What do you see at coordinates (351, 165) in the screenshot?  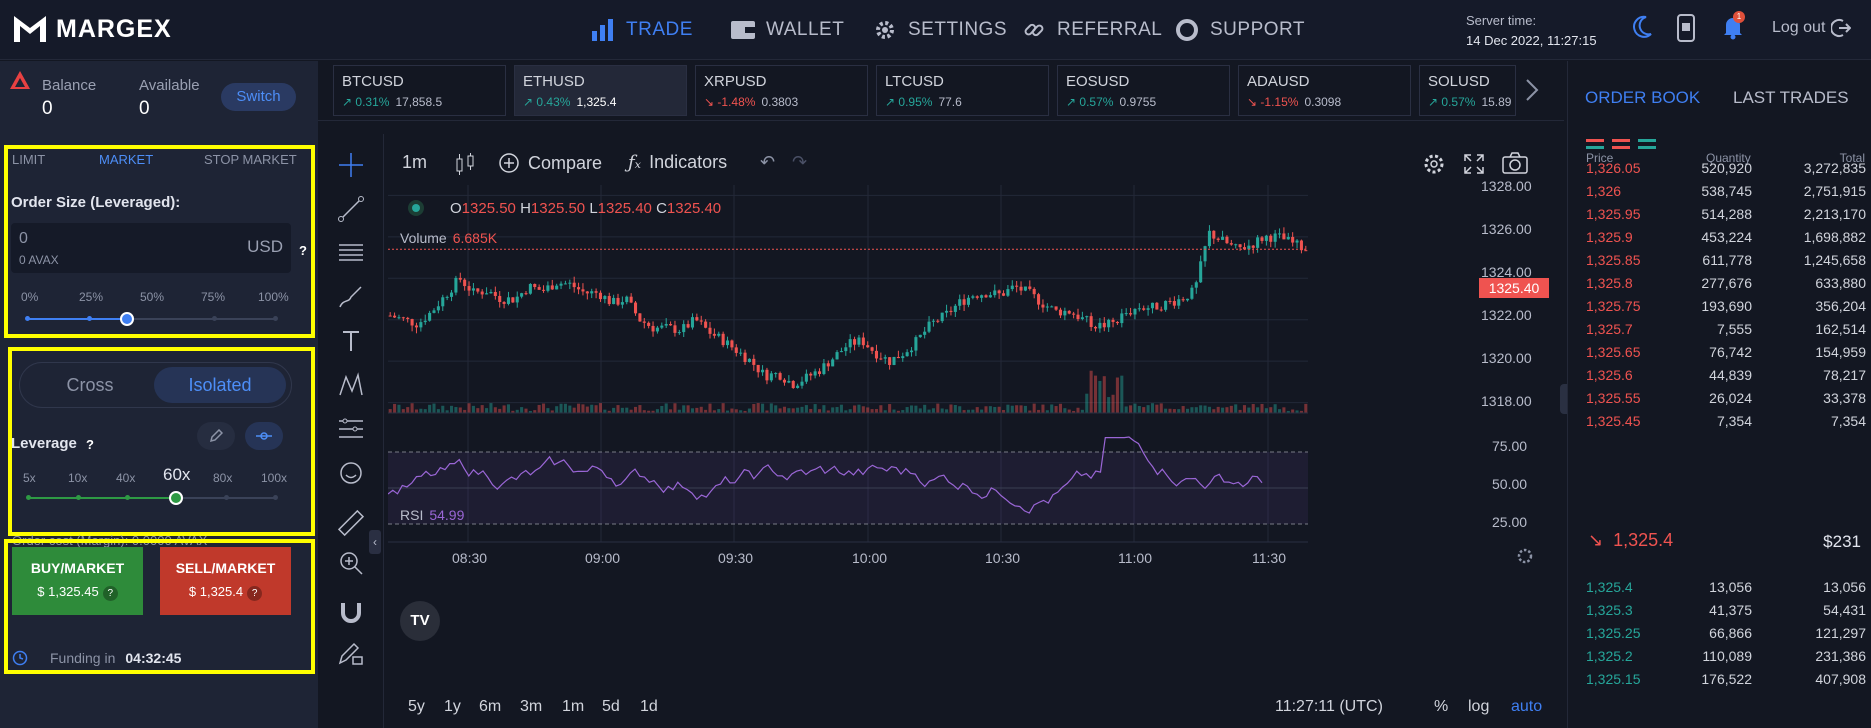 I see `crosshair-tool` at bounding box center [351, 165].